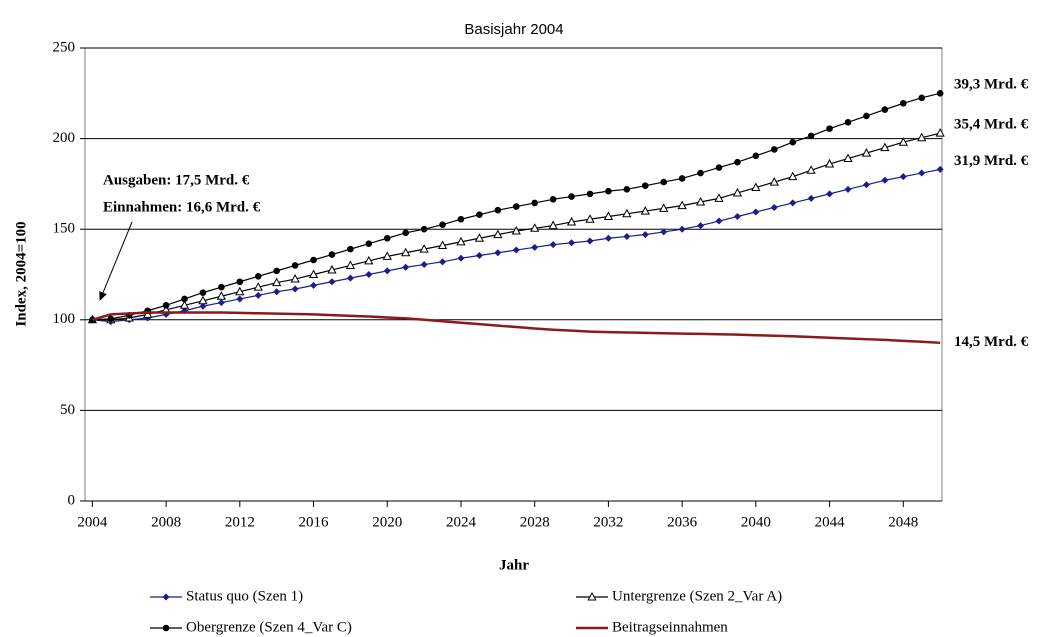  What do you see at coordinates (514, 565) in the screenshot?
I see `x-axis-label: Jahr` at bounding box center [514, 565].